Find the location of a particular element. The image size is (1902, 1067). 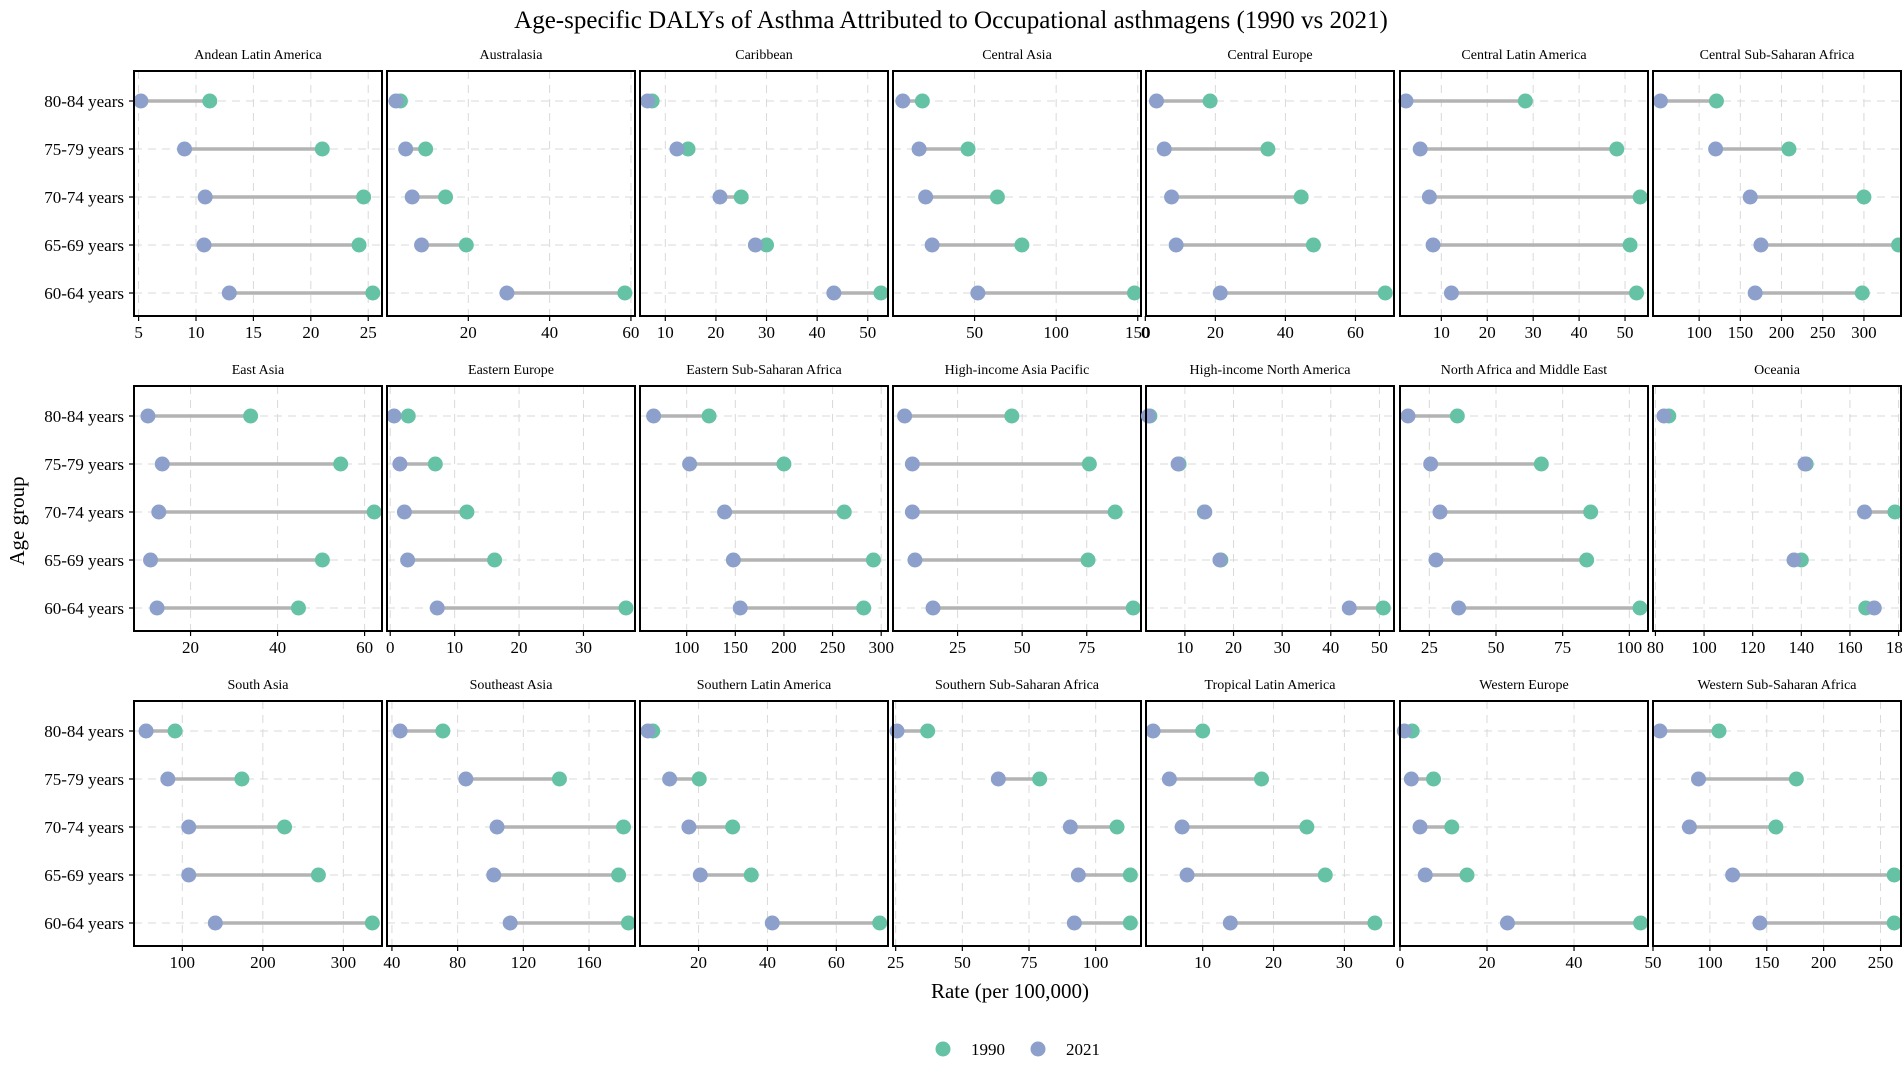

panel: North Africa and Middle East 25 50 75 100 is located at coordinates (1524, 510).